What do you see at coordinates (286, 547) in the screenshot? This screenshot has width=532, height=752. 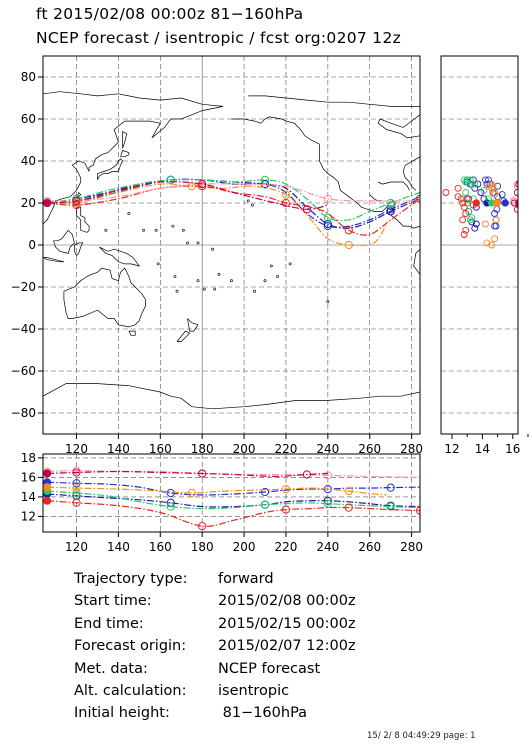 I see `height-lon-label: 220` at bounding box center [286, 547].